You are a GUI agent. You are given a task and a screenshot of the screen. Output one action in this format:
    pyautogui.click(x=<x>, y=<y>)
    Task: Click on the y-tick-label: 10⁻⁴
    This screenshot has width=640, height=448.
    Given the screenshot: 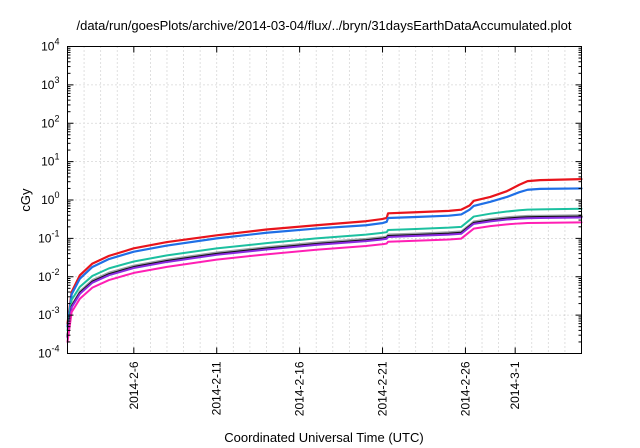 What is the action you would take?
    pyautogui.click(x=48, y=352)
    